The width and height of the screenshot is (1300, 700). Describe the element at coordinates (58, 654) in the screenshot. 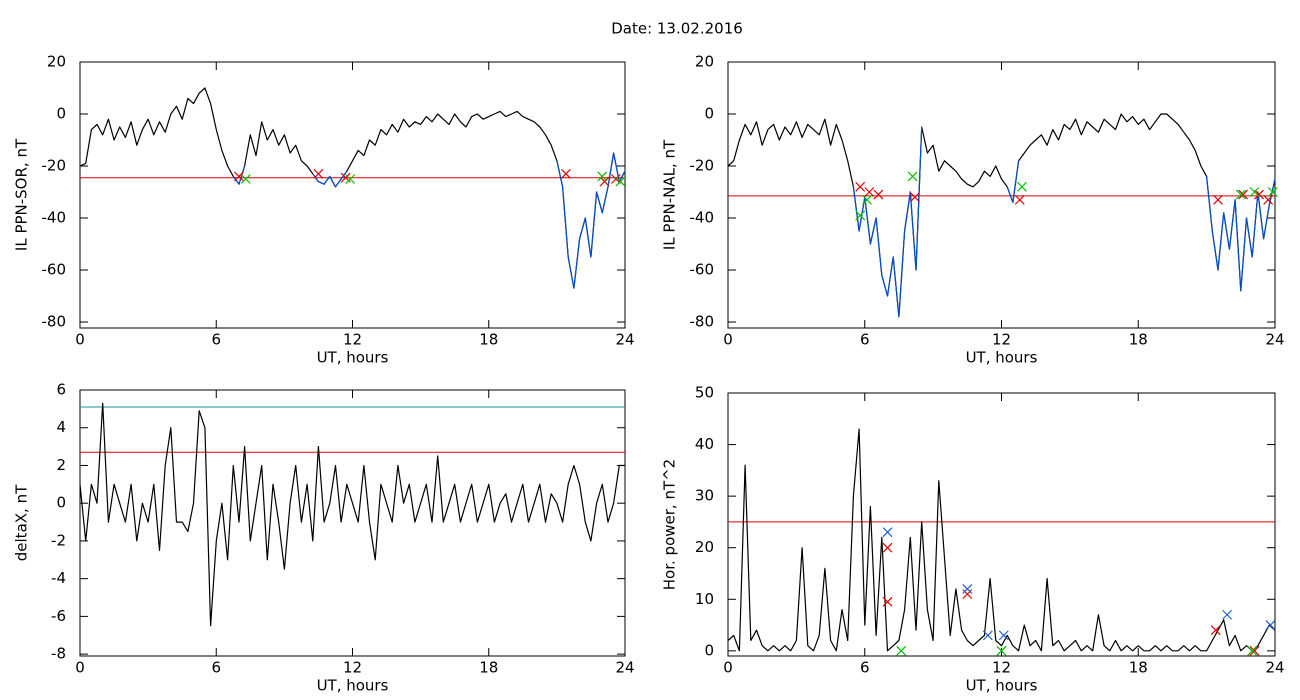

I see `y-tick-label: -8` at that location.